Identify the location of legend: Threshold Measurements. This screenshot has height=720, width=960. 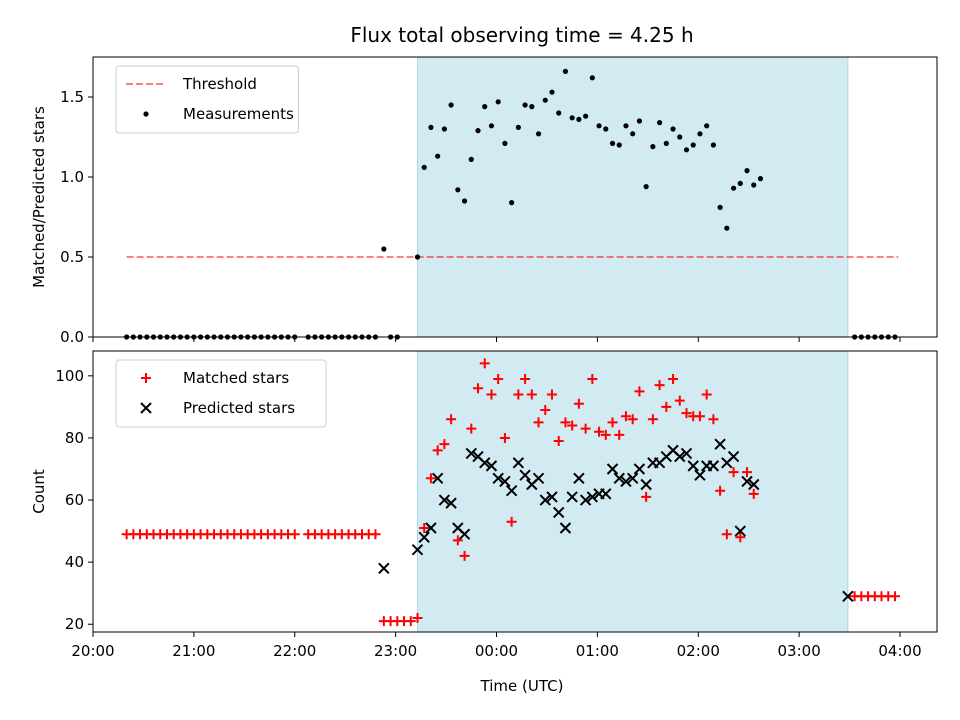
(207, 99).